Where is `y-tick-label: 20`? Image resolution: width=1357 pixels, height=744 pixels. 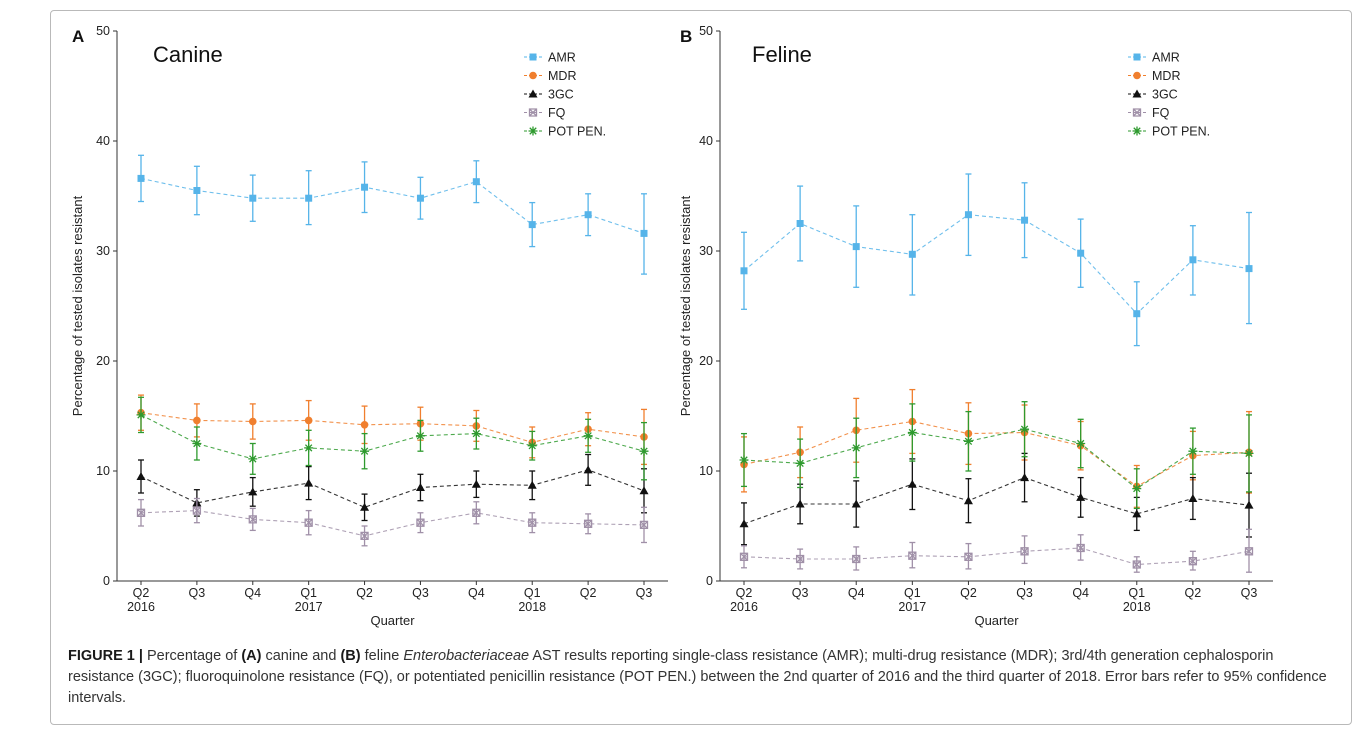
y-tick-label: 20 is located at coordinates (706, 361).